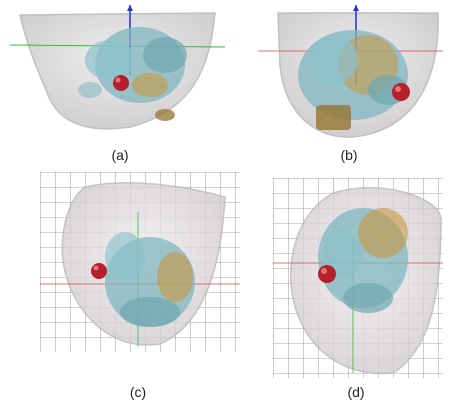 The width and height of the screenshot is (451, 406). I want to click on caption-c: (c), so click(138, 392).